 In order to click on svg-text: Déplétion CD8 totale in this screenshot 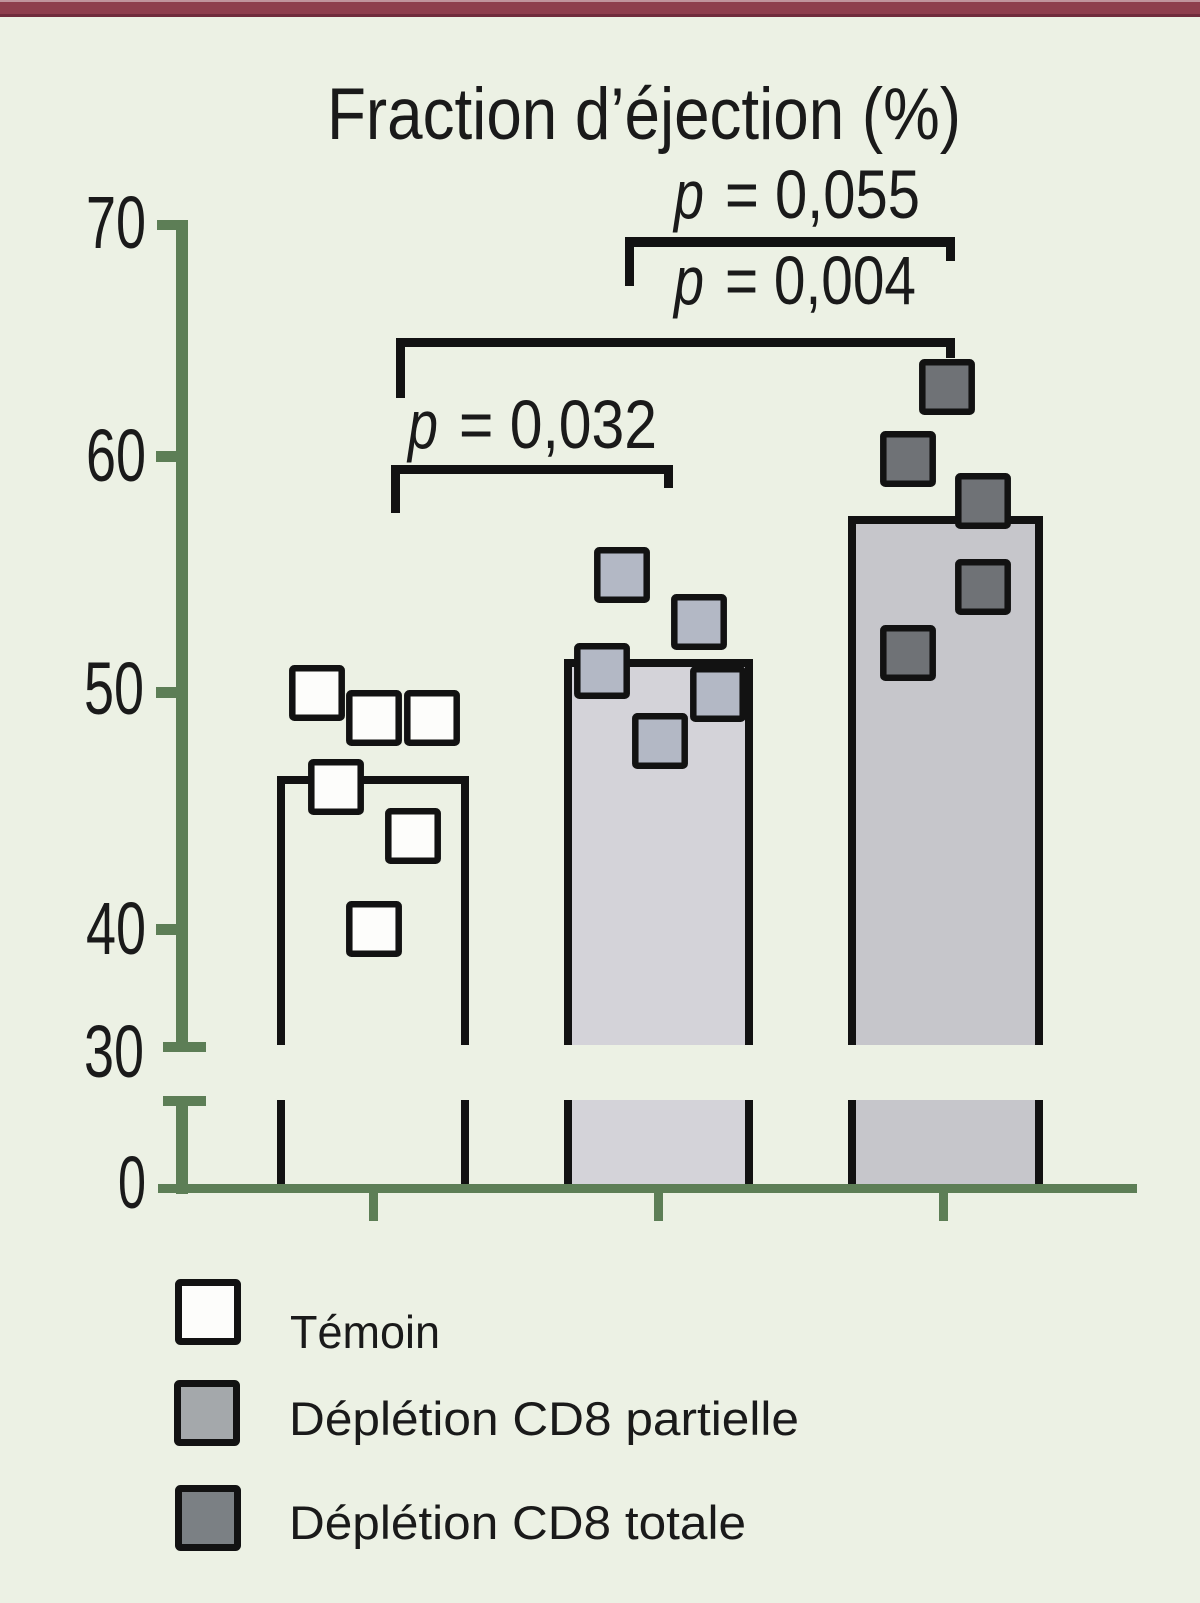, I will do `click(517, 1522)`.